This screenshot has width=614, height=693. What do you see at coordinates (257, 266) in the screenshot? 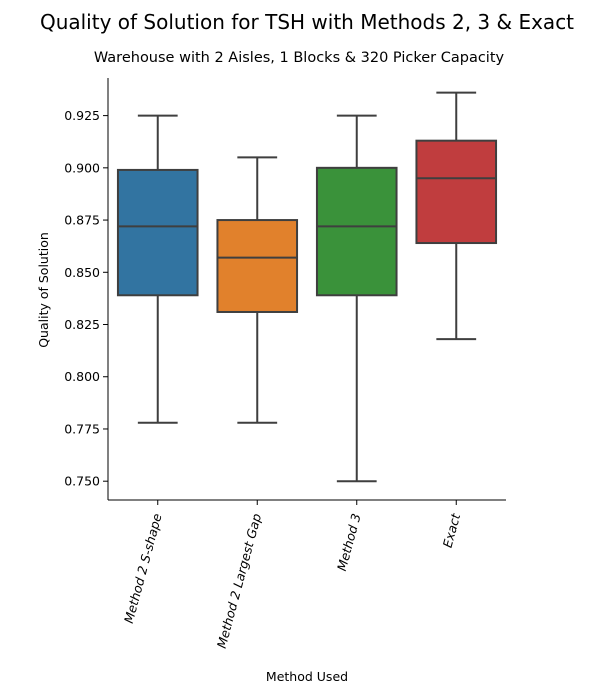
I see `box-method-2-largest-gap` at bounding box center [257, 266].